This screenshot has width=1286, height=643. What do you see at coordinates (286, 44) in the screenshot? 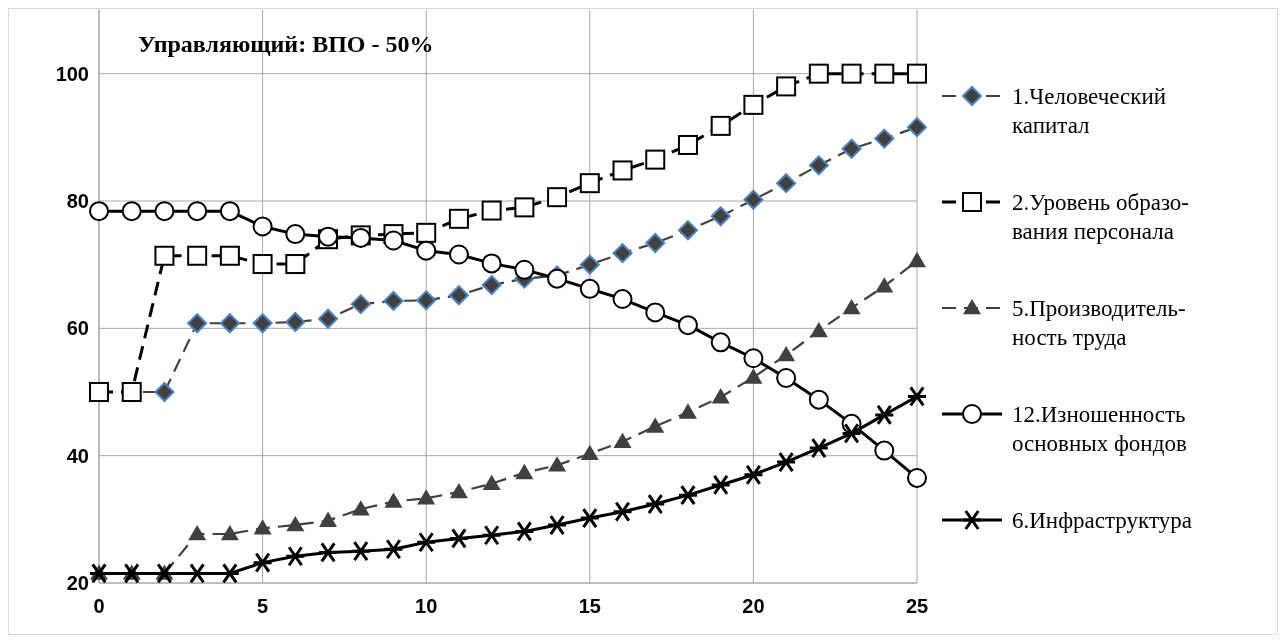
I see `text: Управляющий: ВПО - 50%` at bounding box center [286, 44].